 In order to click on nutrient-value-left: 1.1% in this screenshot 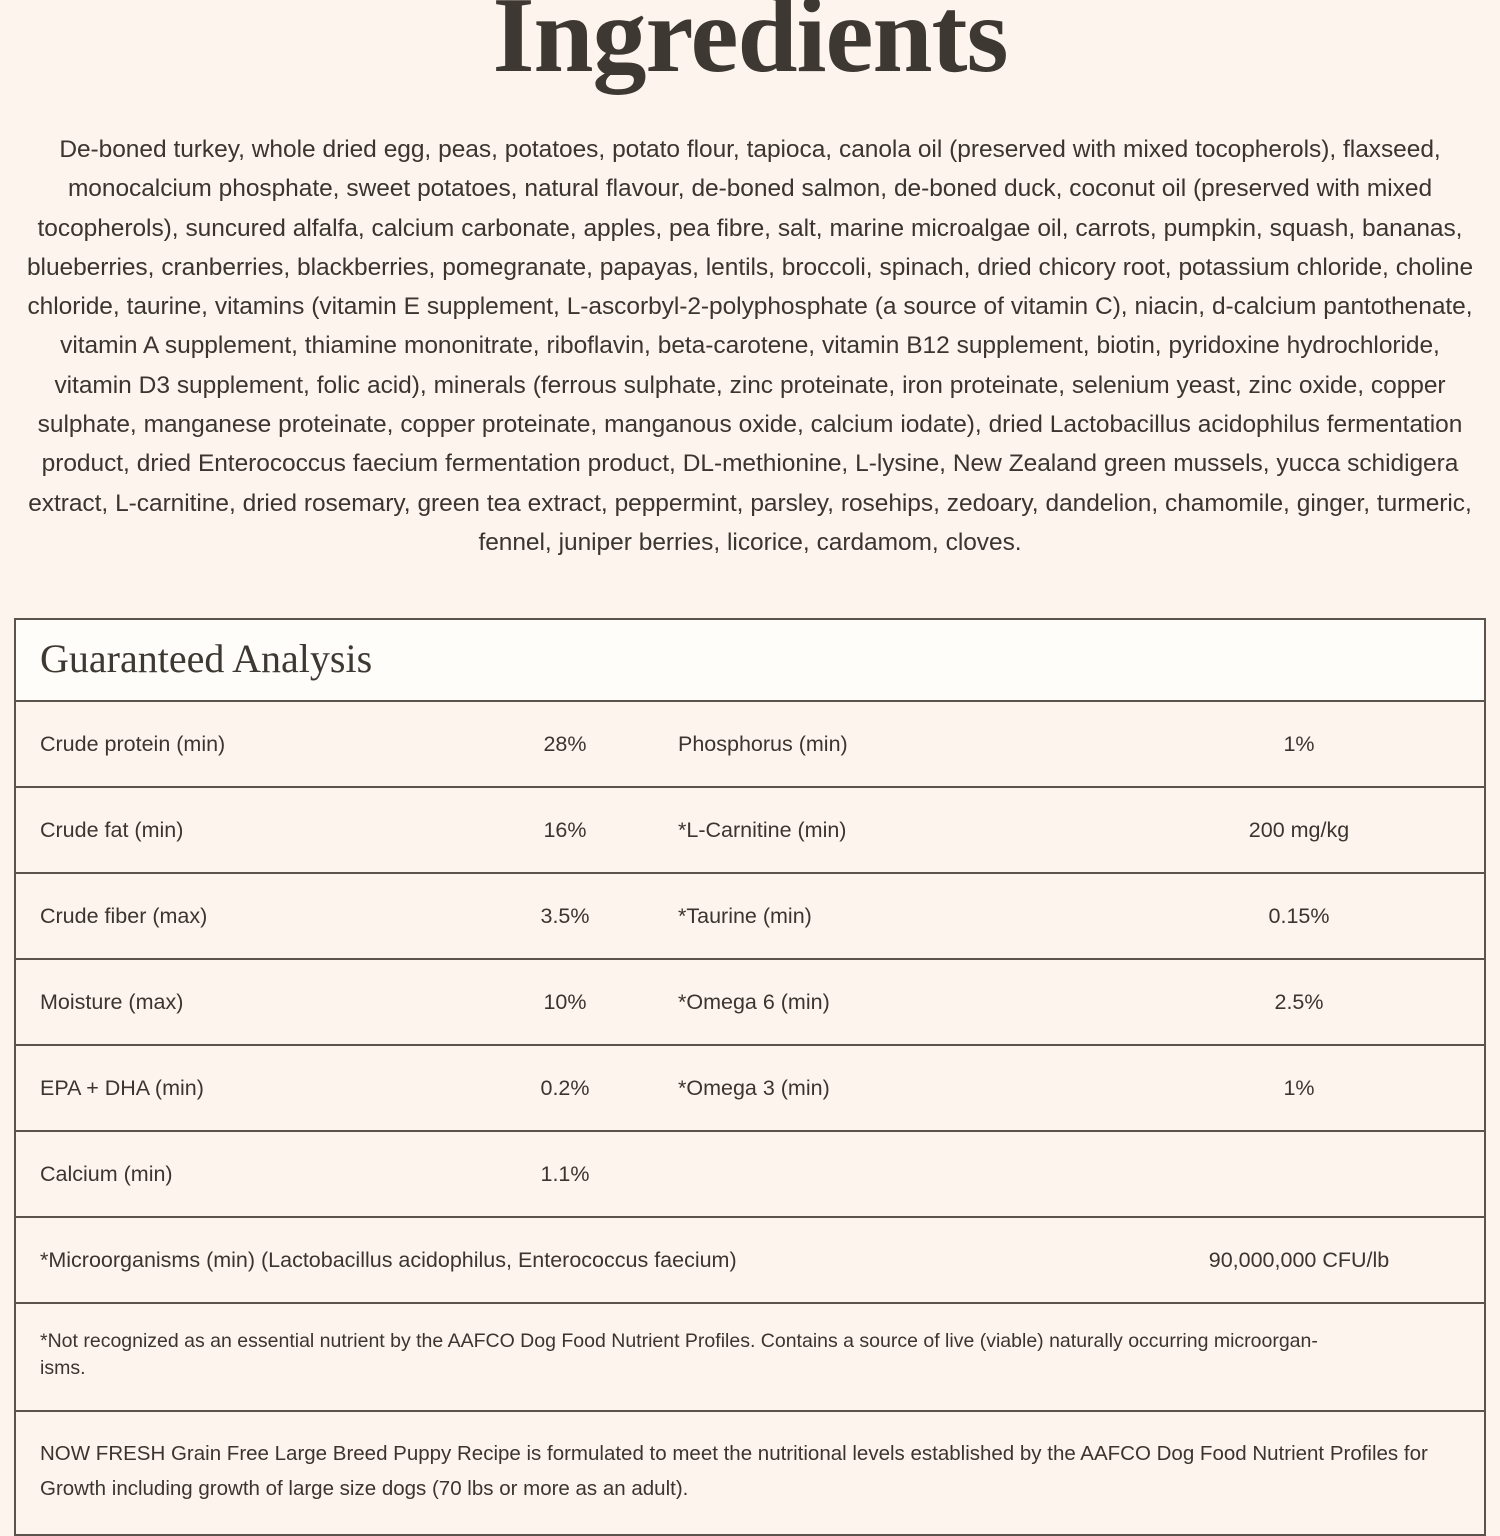, I will do `click(565, 1173)`.